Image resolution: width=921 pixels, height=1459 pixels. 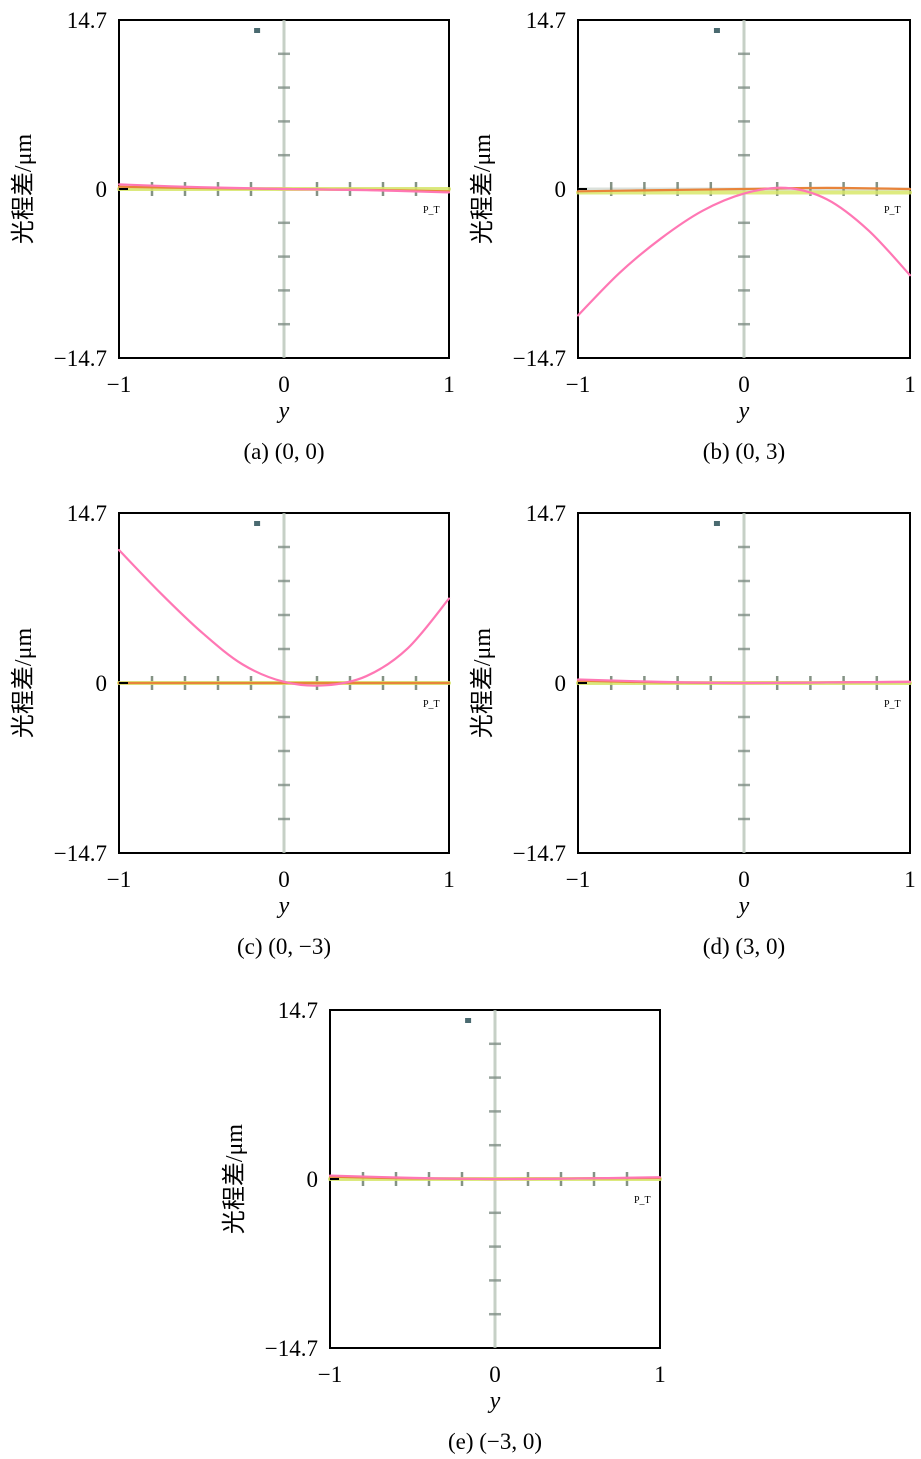 I want to click on panel-caption: (a) (0, 0), so click(x=283, y=451).